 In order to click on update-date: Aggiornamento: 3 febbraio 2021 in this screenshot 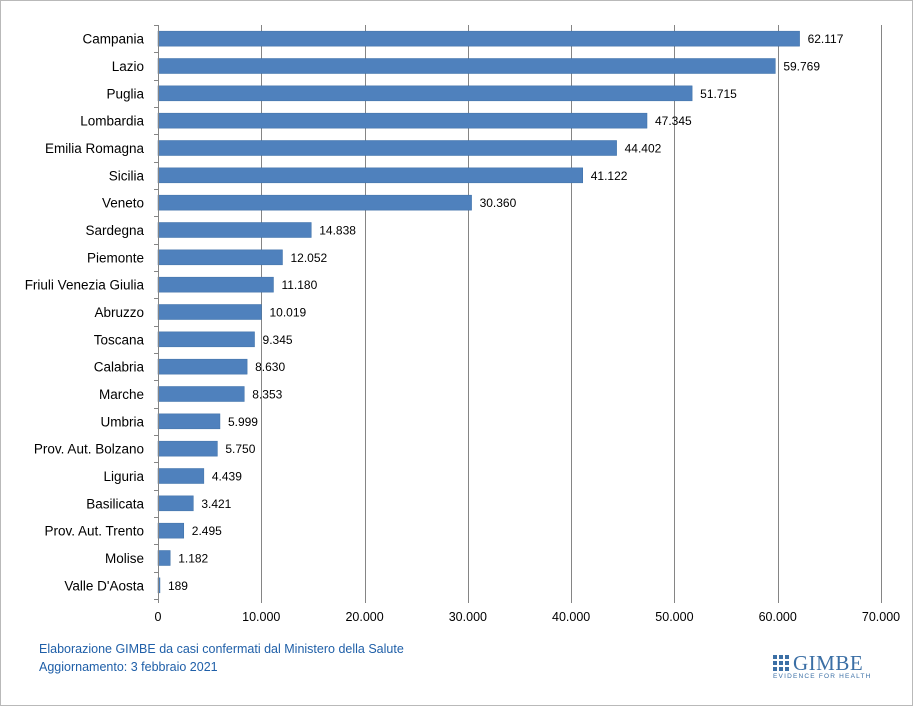, I will do `click(128, 667)`.